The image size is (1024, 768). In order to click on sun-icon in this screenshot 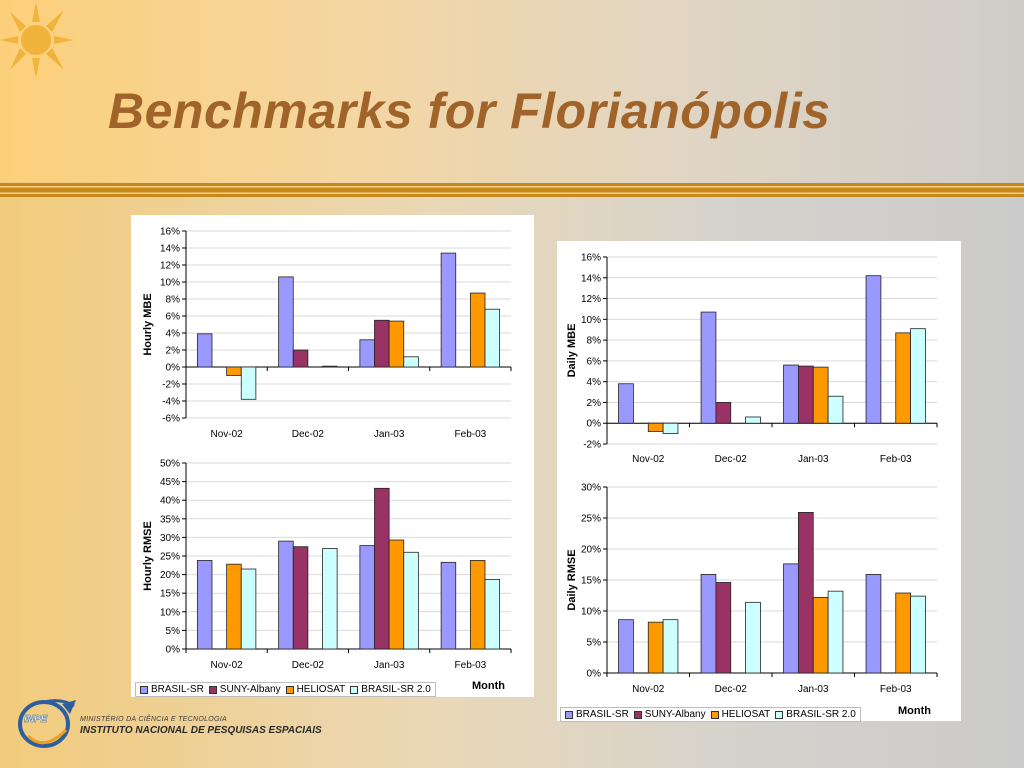, I will do `click(37, 40)`.